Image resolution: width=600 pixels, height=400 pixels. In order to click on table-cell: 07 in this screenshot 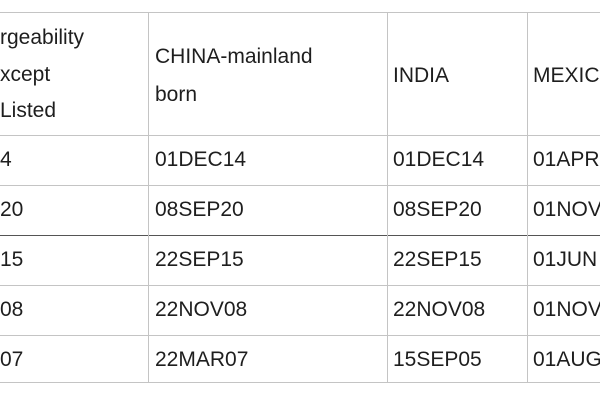, I will do `click(12, 359)`.